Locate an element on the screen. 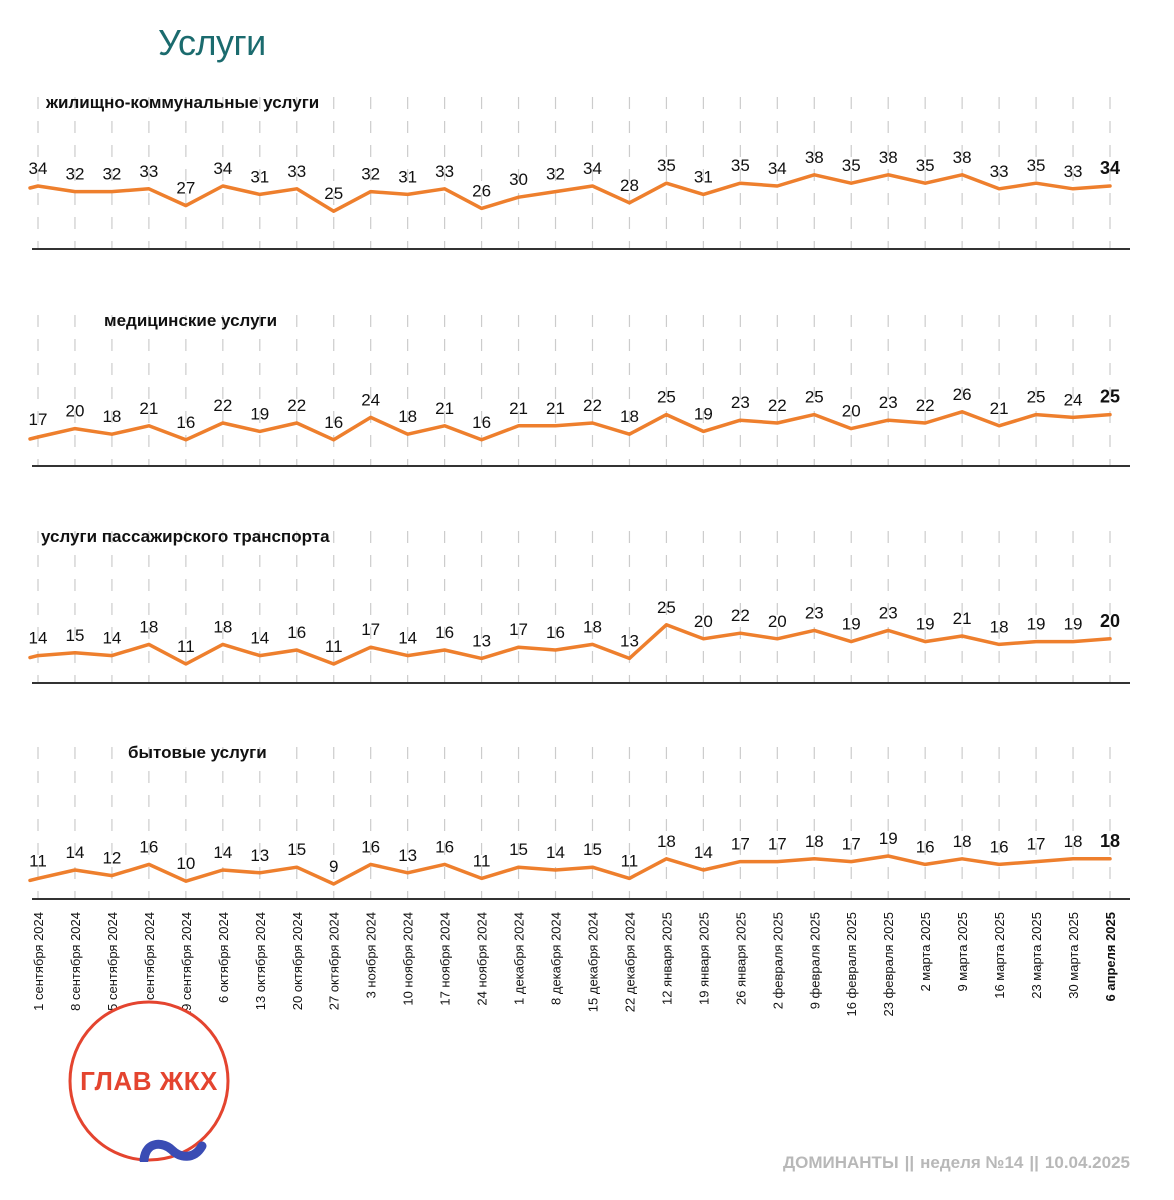 Image resolution: width=1174 pixels, height=1200 pixels. x-tick-label: 30 марта 2025 is located at coordinates (1073, 955).